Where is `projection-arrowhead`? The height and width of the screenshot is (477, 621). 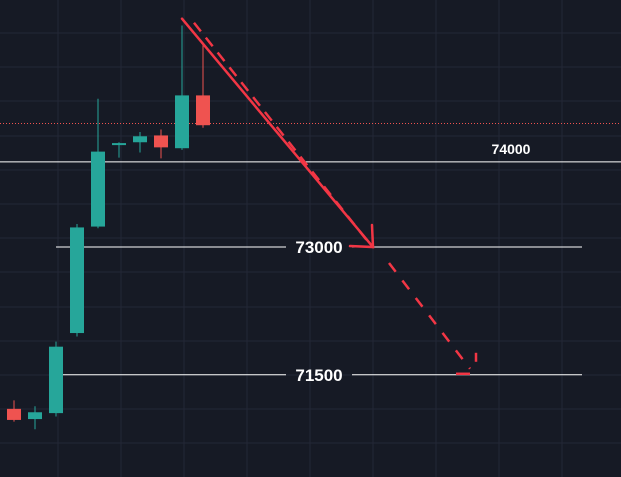
projection-arrowhead is located at coordinates (361, 236).